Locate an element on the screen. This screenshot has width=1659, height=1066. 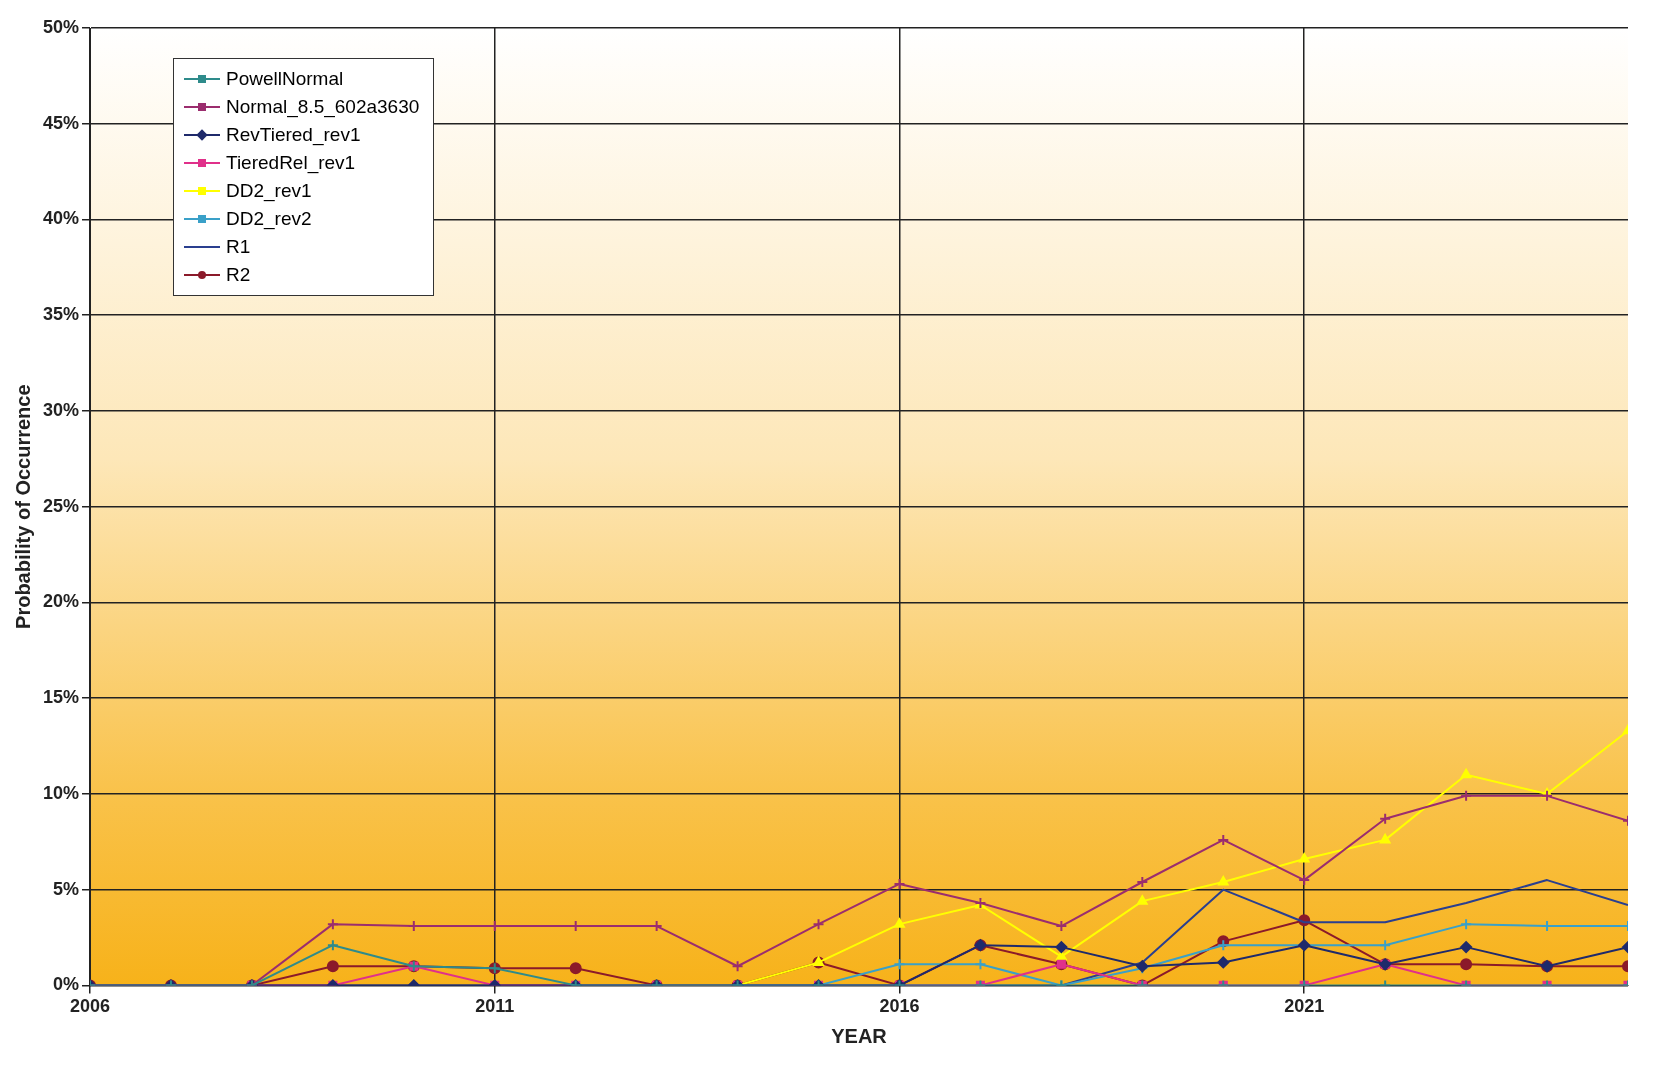
y-tick-label: 5% is located at coordinates (66, 888).